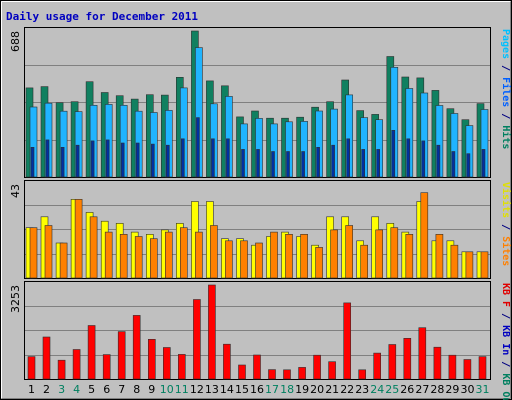  I want to click on panel-middle-legend-label: Visits / Sites, so click(506, 224).